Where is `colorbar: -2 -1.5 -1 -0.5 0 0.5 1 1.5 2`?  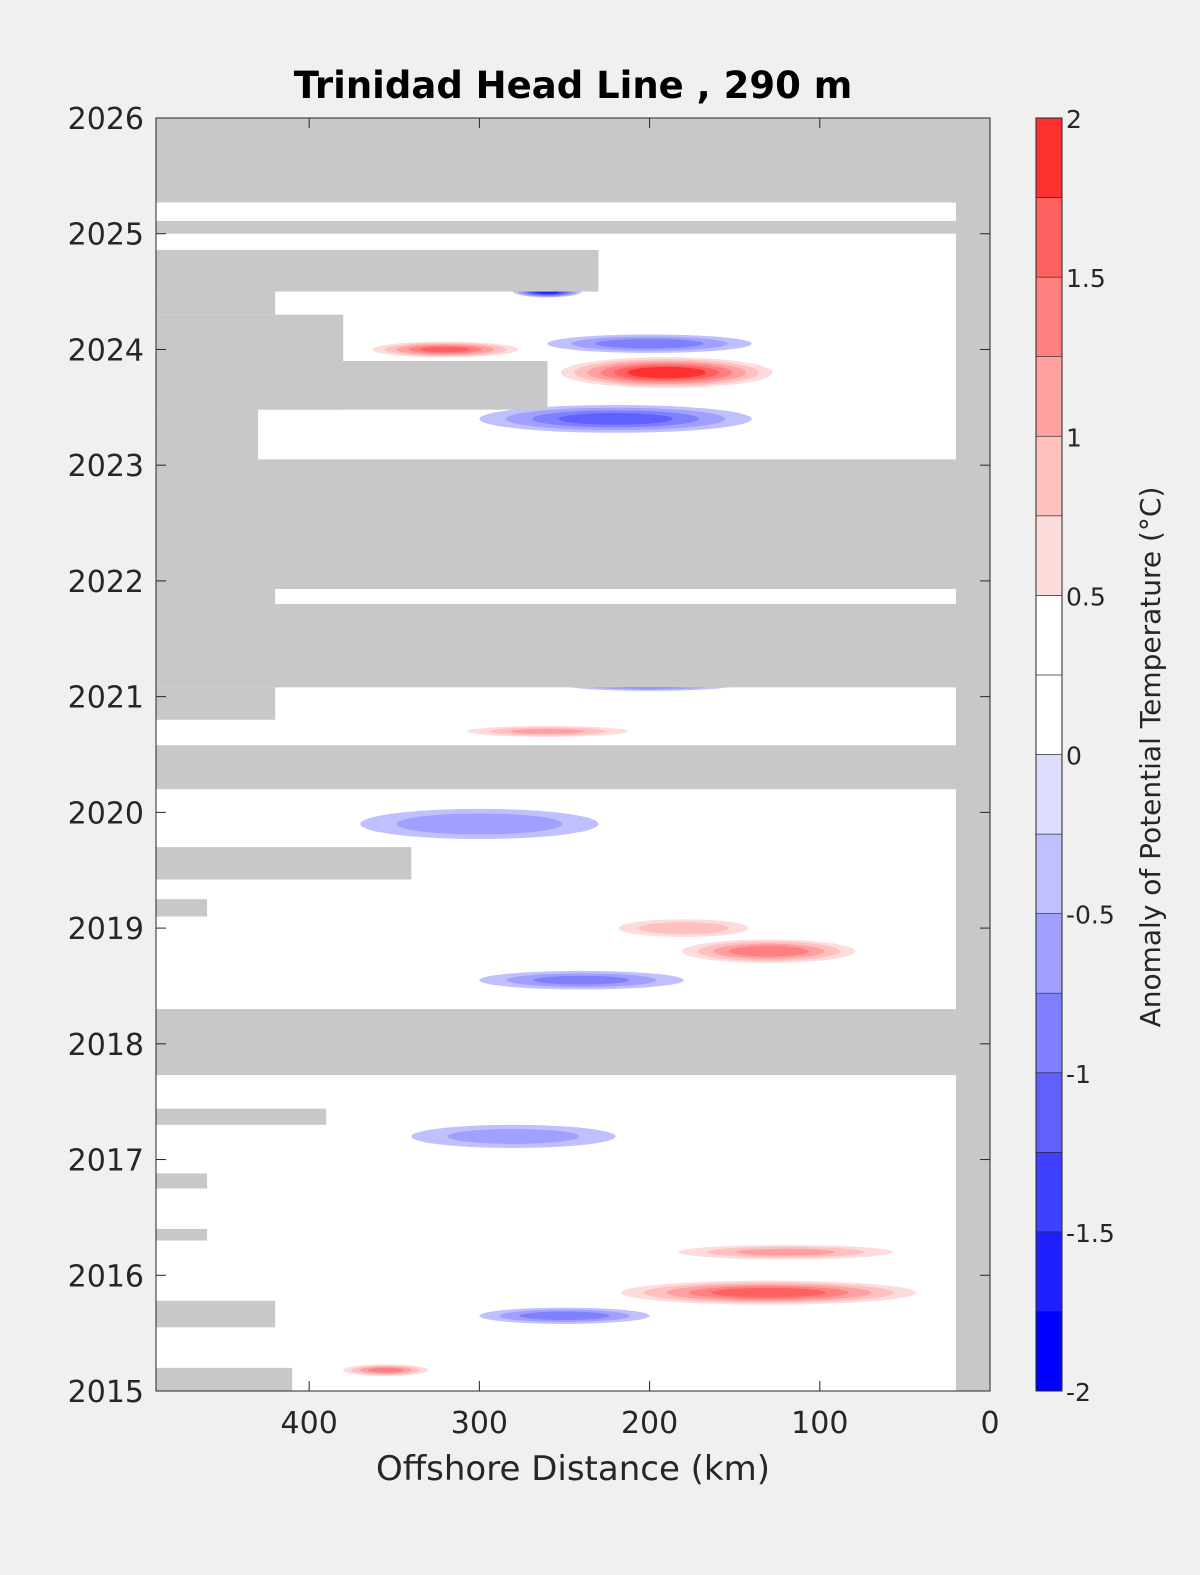
colorbar: -2 -1.5 -1 -0.5 0 0.5 1 1.5 2 is located at coordinates (1075, 756).